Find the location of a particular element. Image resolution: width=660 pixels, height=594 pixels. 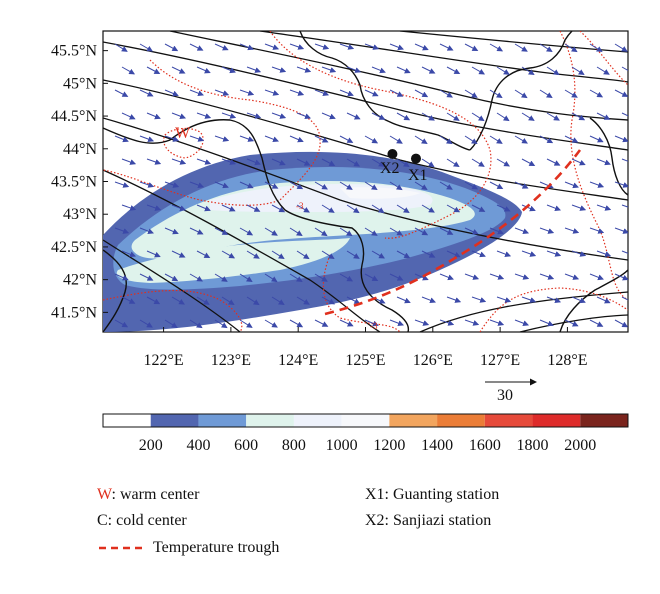

lon-tick-label: 128°E is located at coordinates (567, 360).